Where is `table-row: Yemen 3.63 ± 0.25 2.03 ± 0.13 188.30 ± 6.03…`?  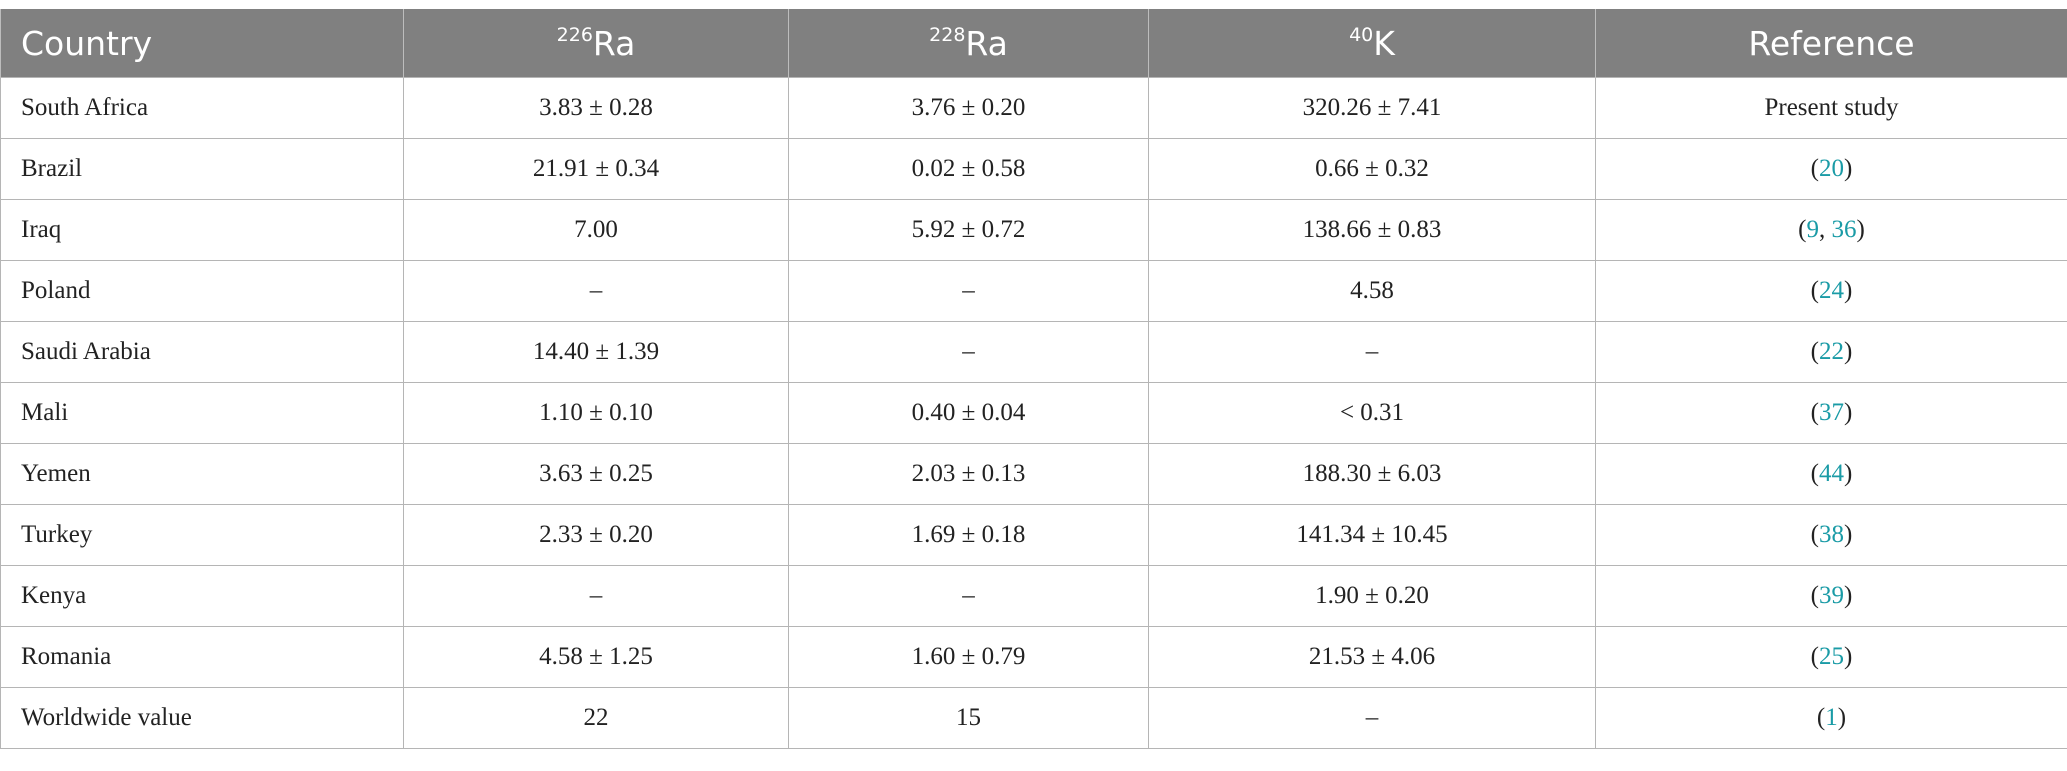
table-row: Yemen 3.63 ± 0.25 2.03 ± 0.13 188.30 ± 6.03… is located at coordinates (1033, 474).